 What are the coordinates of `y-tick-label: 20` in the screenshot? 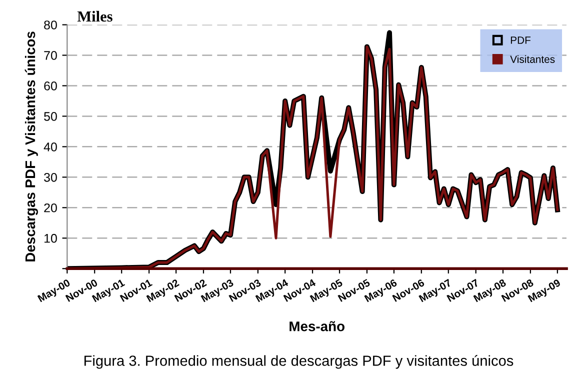 It's located at (50, 207).